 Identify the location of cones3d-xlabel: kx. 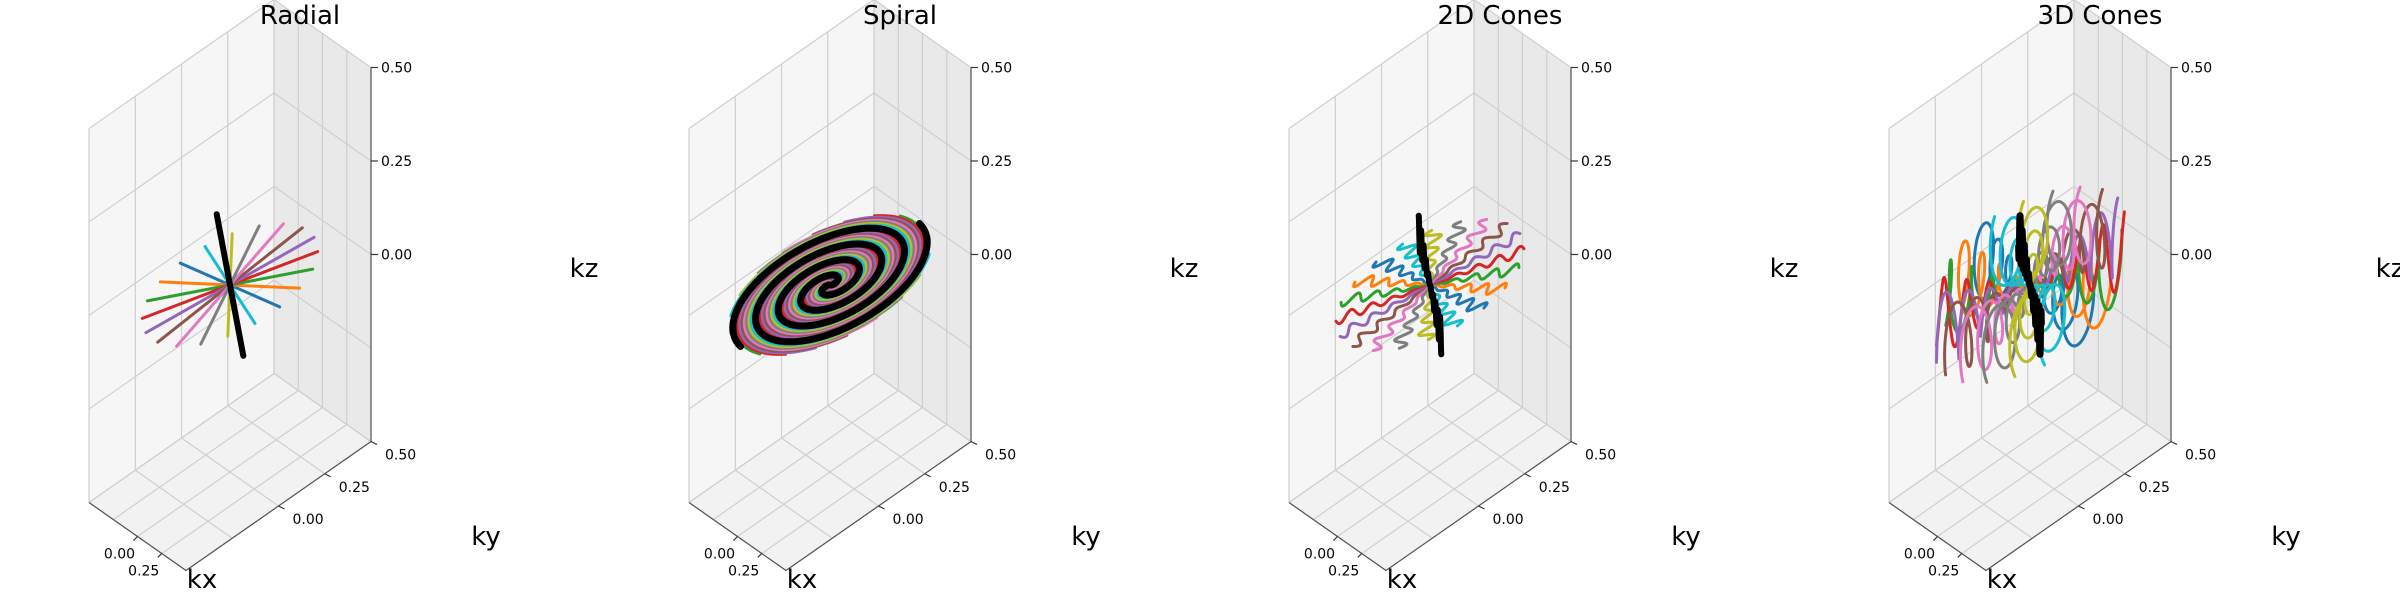
(2002, 580).